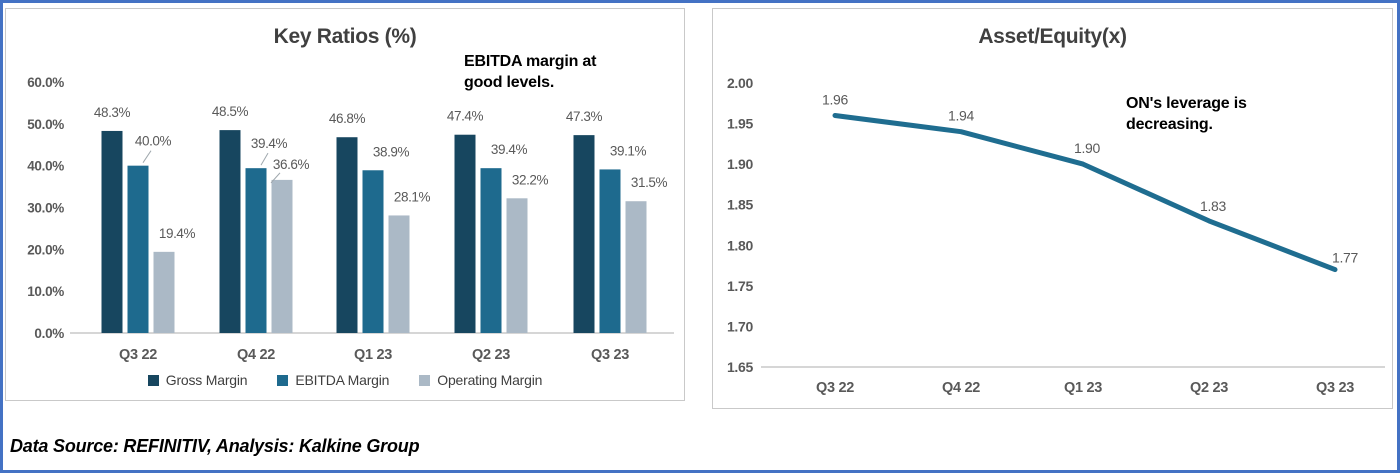 The image size is (1400, 473). Describe the element at coordinates (649, 182) in the screenshot. I see `bar-data-label: 31.5%` at that location.